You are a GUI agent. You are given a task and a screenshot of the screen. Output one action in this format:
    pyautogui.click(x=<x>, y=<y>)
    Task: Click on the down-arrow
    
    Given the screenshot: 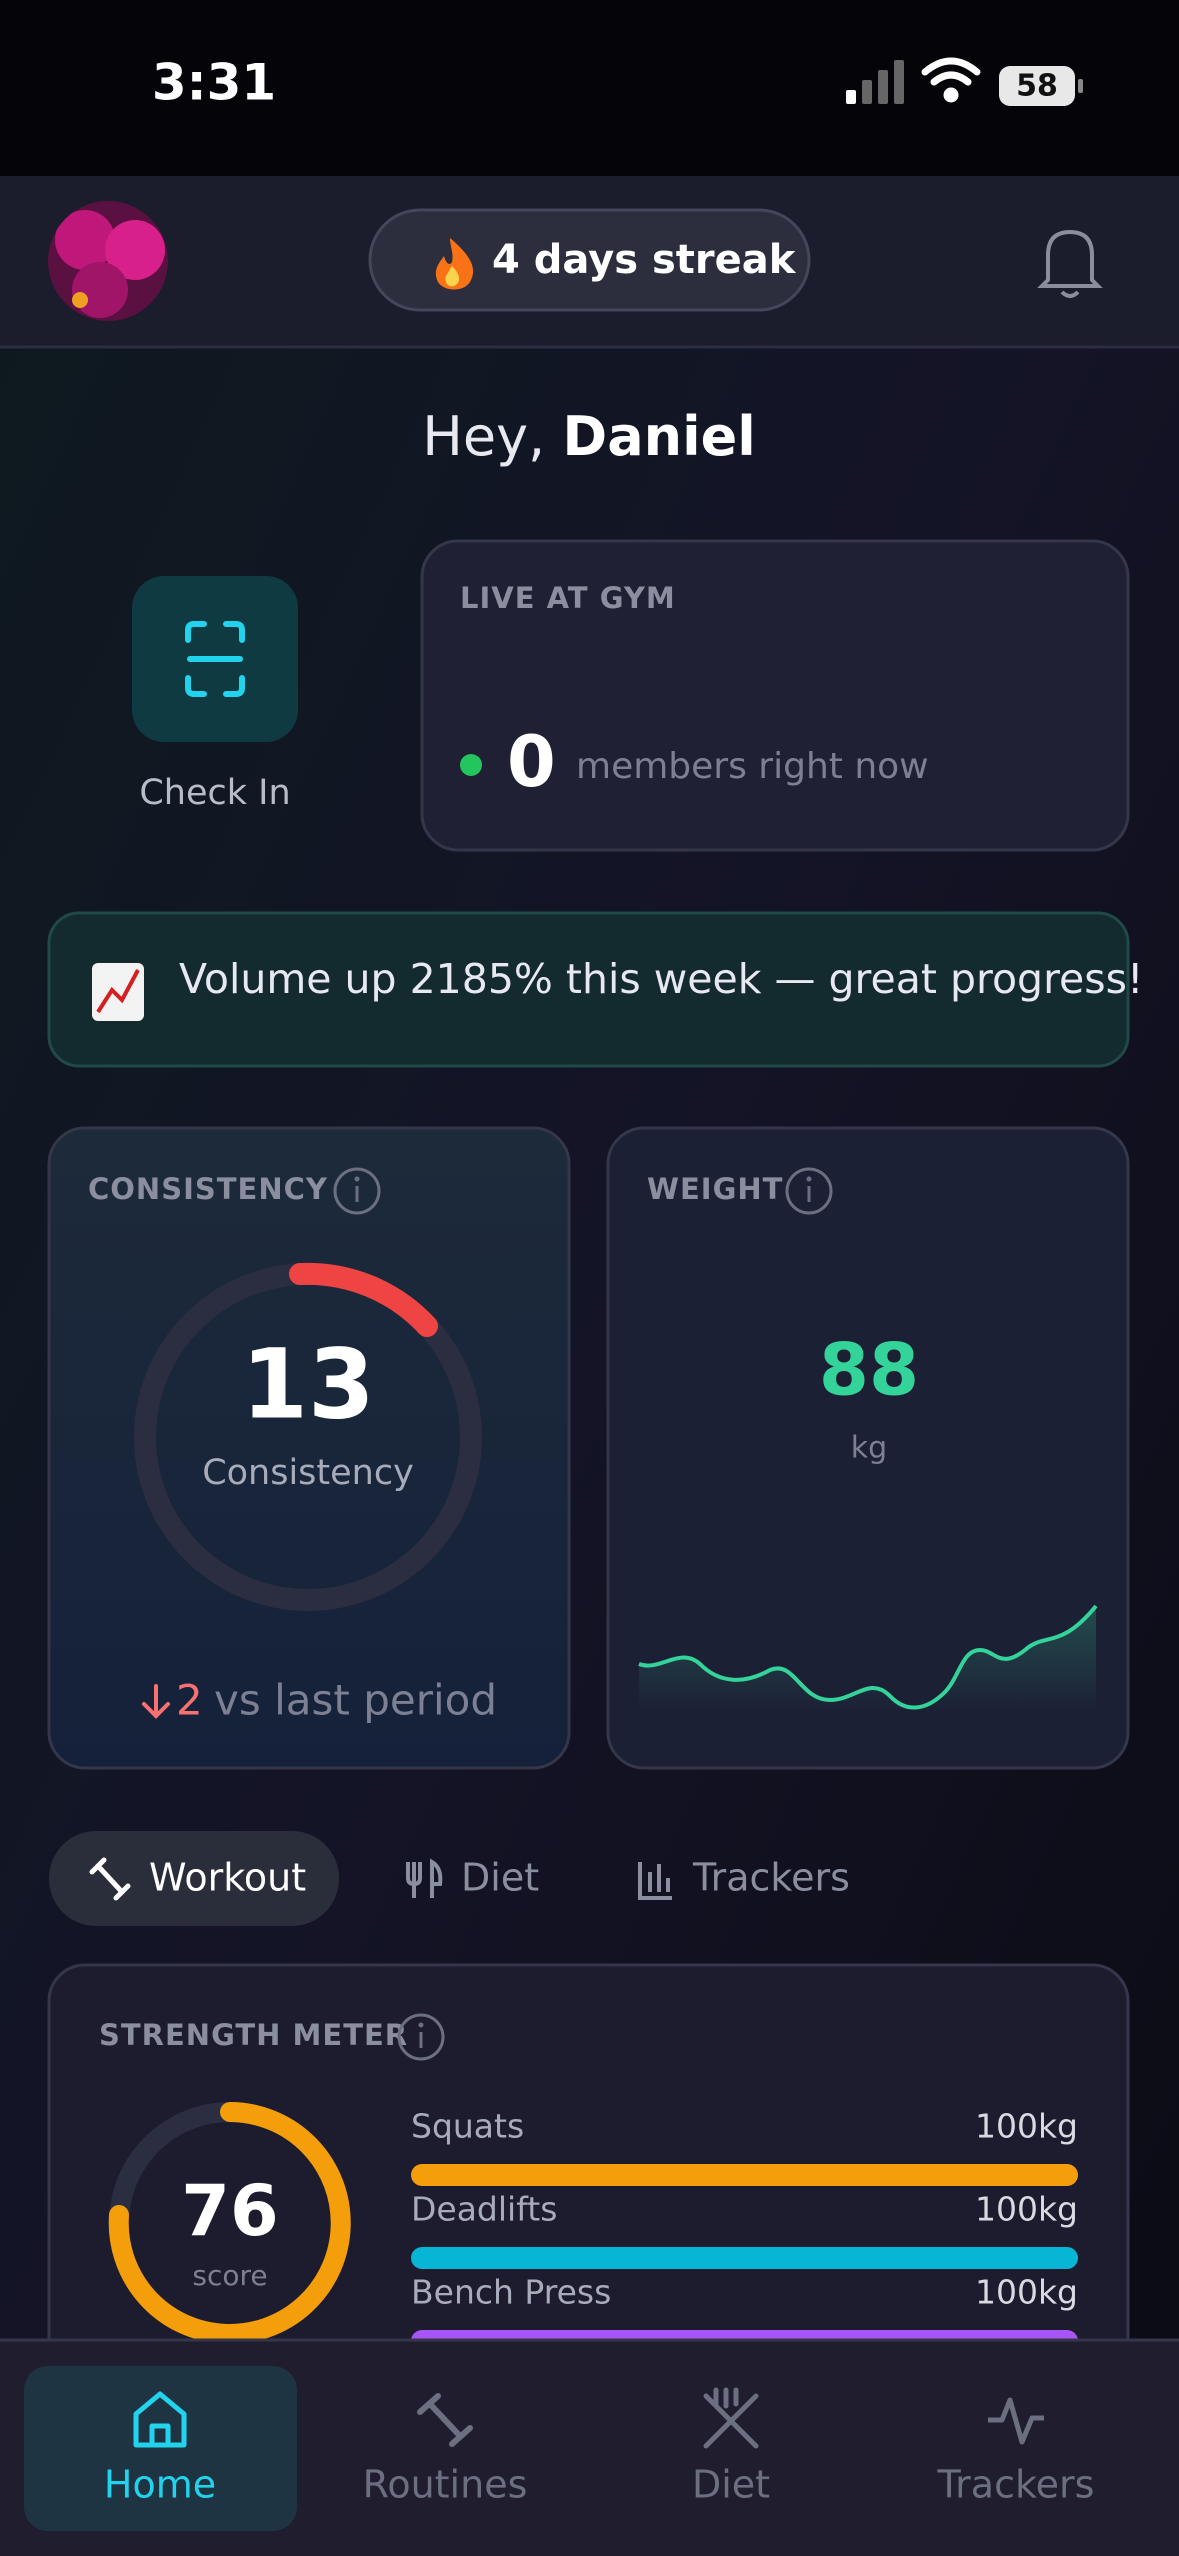 What is the action you would take?
    pyautogui.click(x=156, y=1701)
    